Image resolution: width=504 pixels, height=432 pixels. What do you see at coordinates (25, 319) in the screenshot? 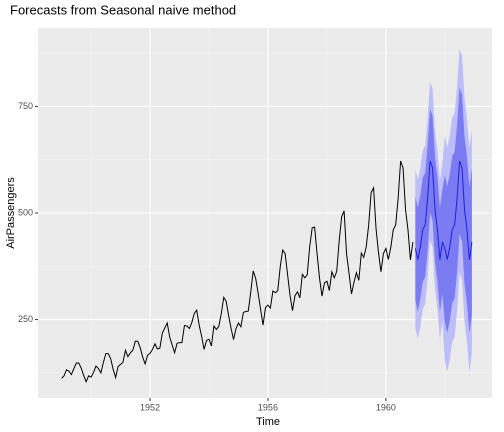
I see `y-tick-label: 250` at bounding box center [25, 319].